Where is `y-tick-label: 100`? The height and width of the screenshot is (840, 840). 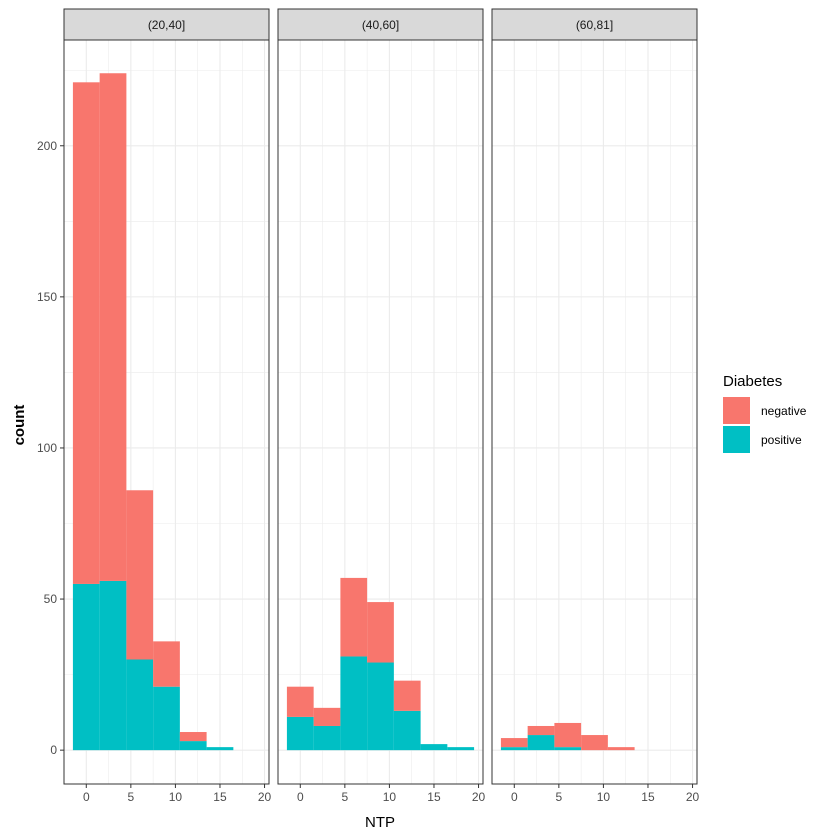 y-tick-label: 100 is located at coordinates (47, 448).